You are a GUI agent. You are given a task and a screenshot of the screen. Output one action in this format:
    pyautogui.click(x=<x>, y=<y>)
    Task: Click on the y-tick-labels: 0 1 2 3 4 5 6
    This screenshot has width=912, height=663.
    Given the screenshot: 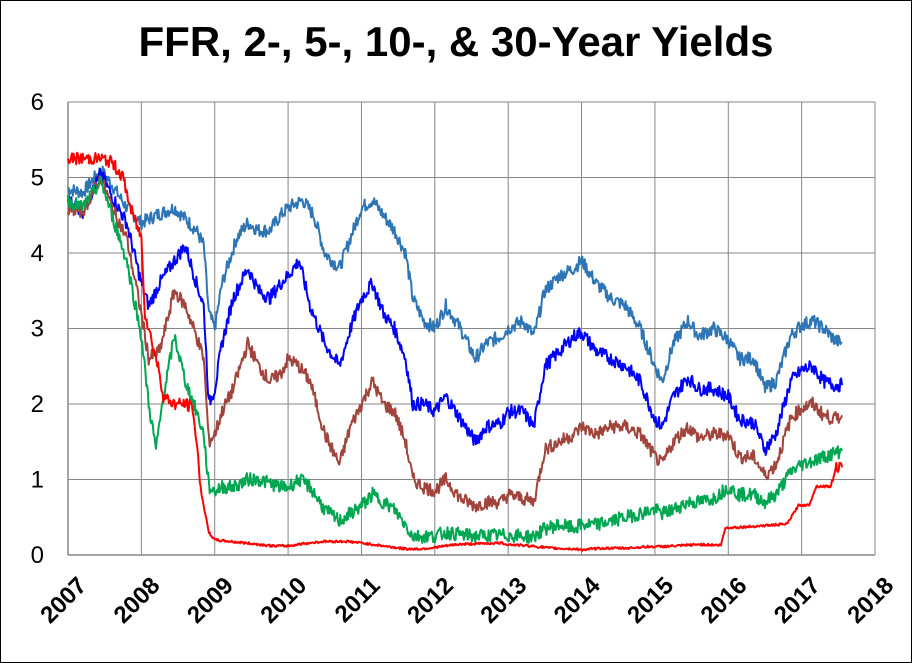 What is the action you would take?
    pyautogui.click(x=37, y=329)
    